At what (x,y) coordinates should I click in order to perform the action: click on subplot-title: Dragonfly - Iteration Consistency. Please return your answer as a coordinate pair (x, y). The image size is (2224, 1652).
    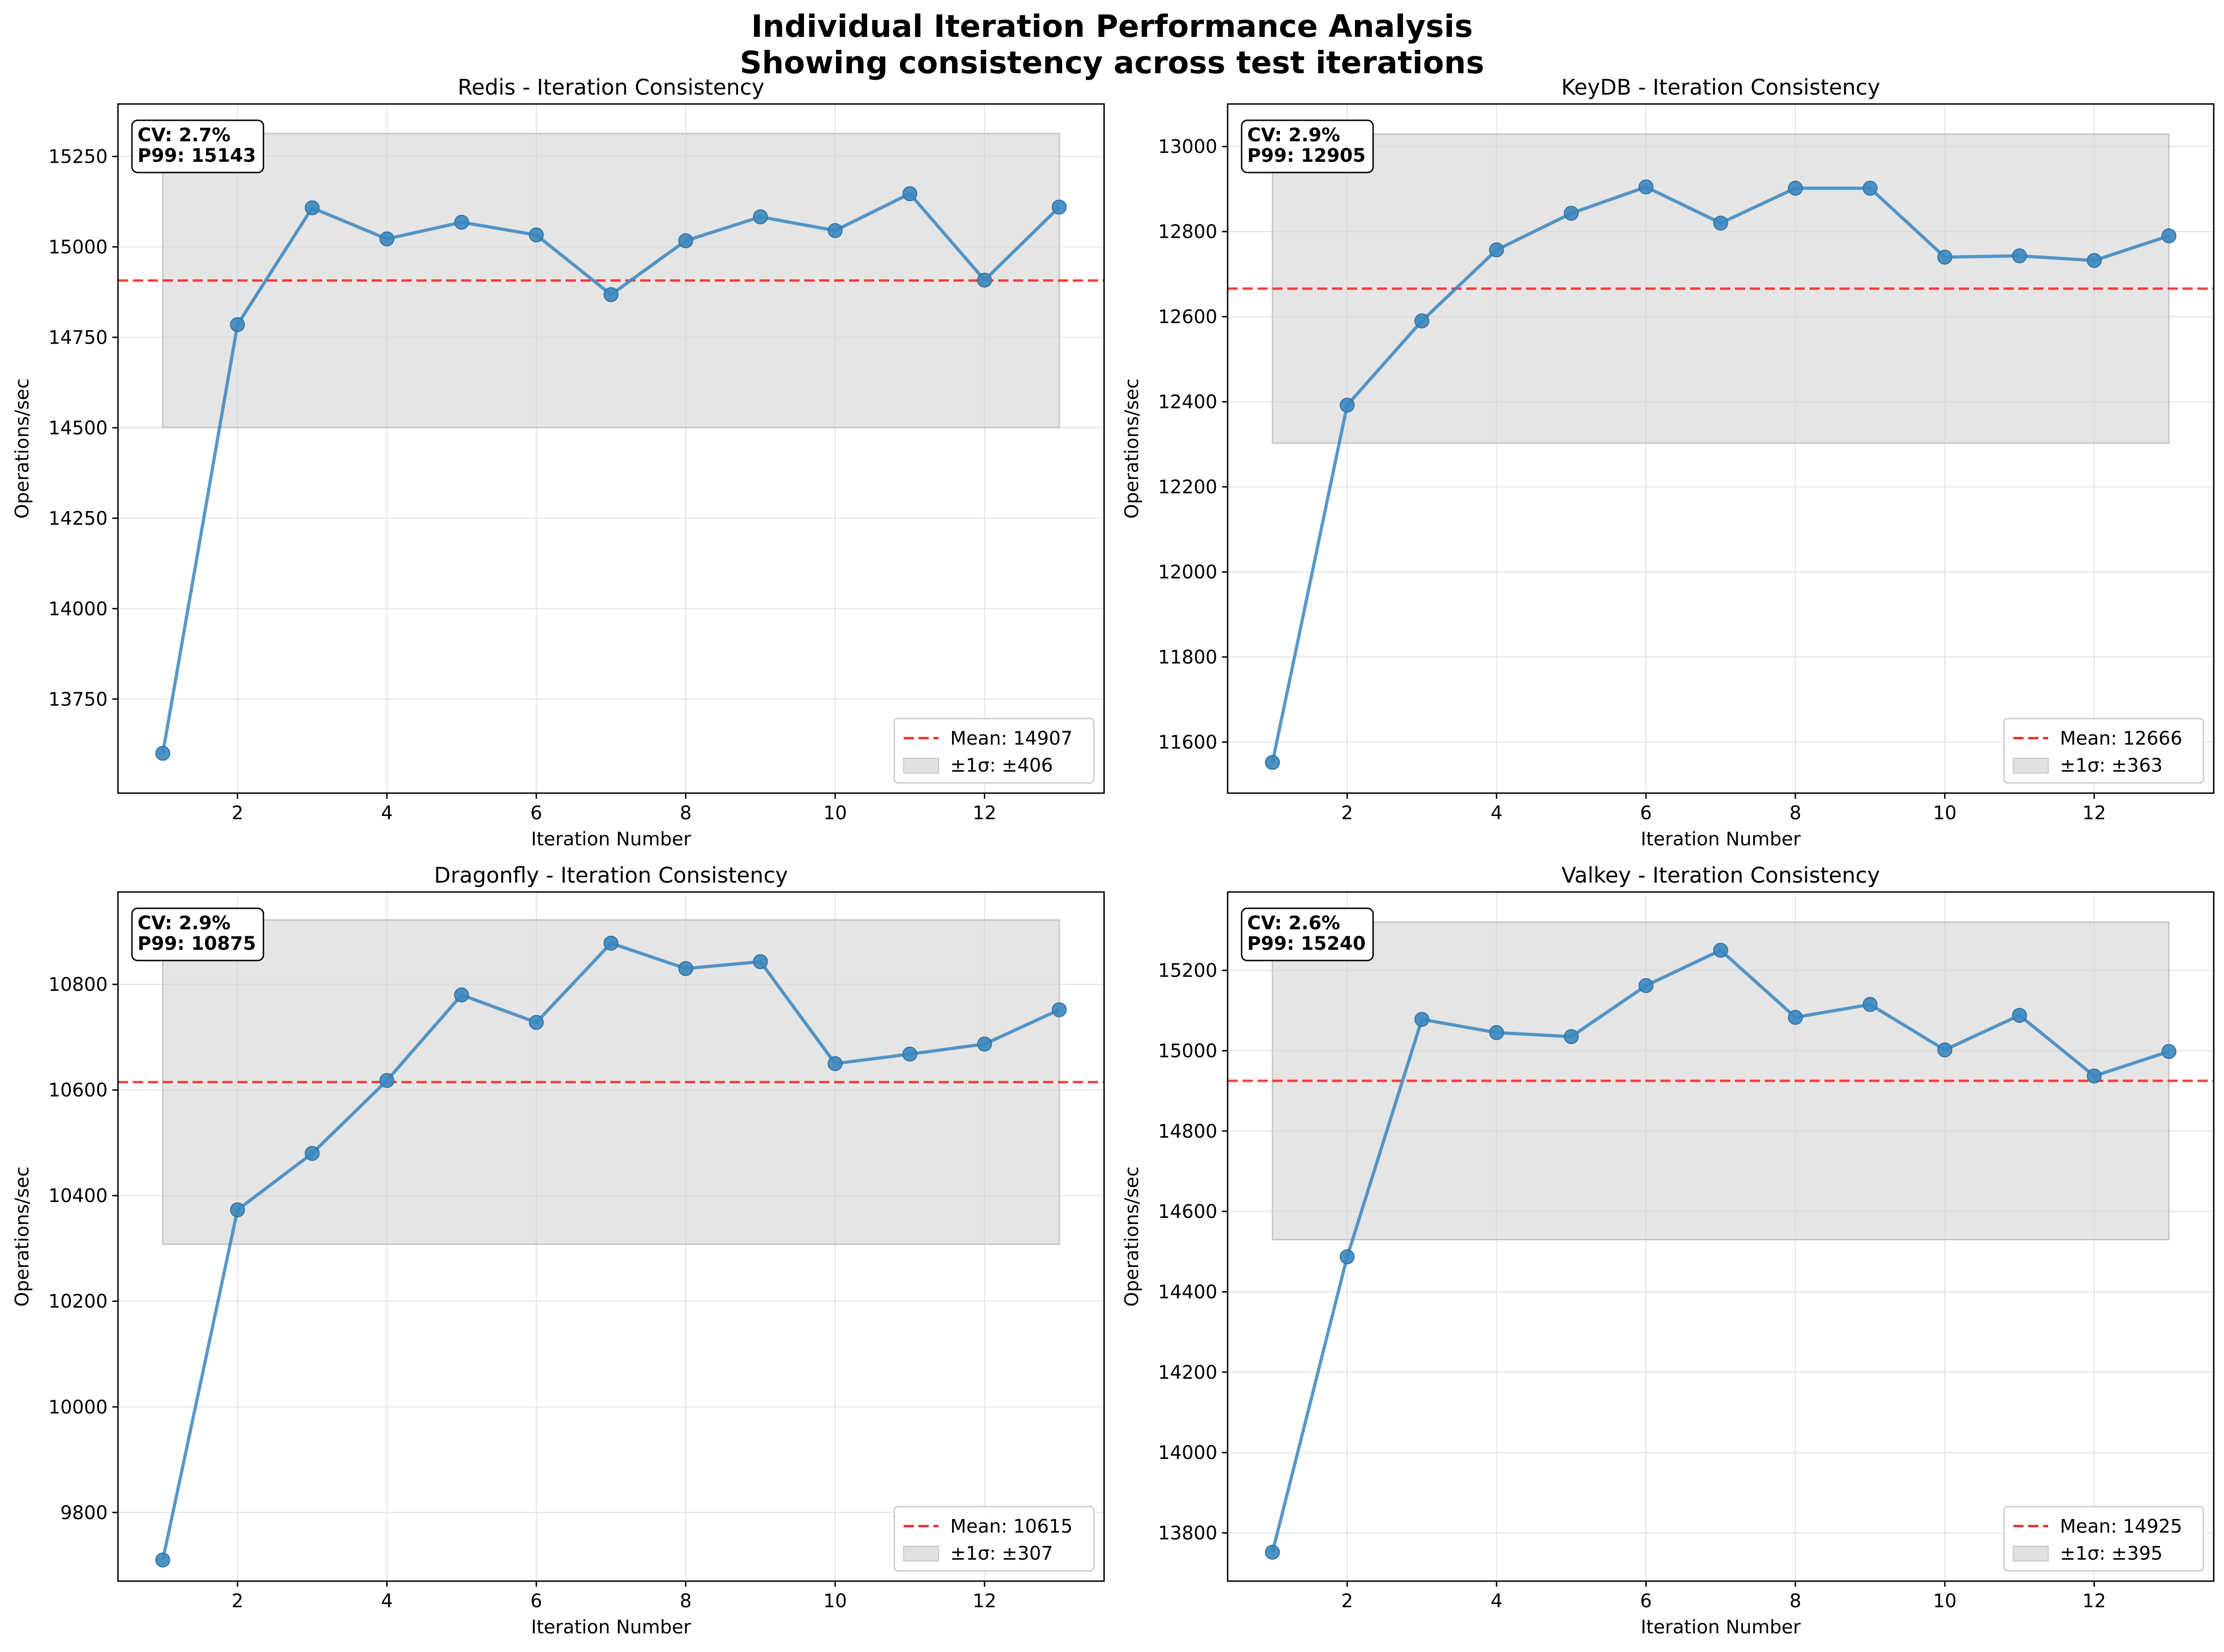
    Looking at the image, I should click on (611, 875).